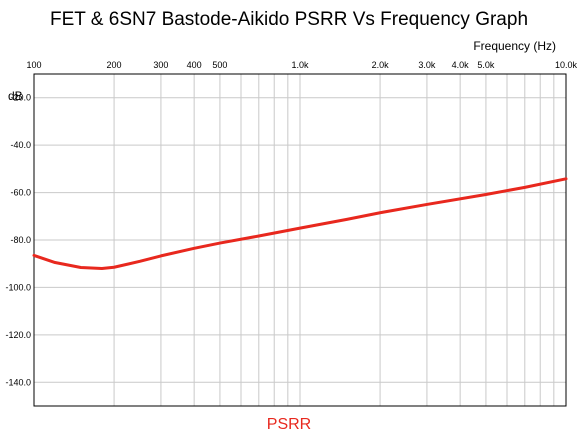 The height and width of the screenshot is (432, 578). I want to click on x-tick-layer: 100 200 300 400 500 1.0k 2.0k 3.0k 4.0k 5.0k 10.0k, so click(301, 65).